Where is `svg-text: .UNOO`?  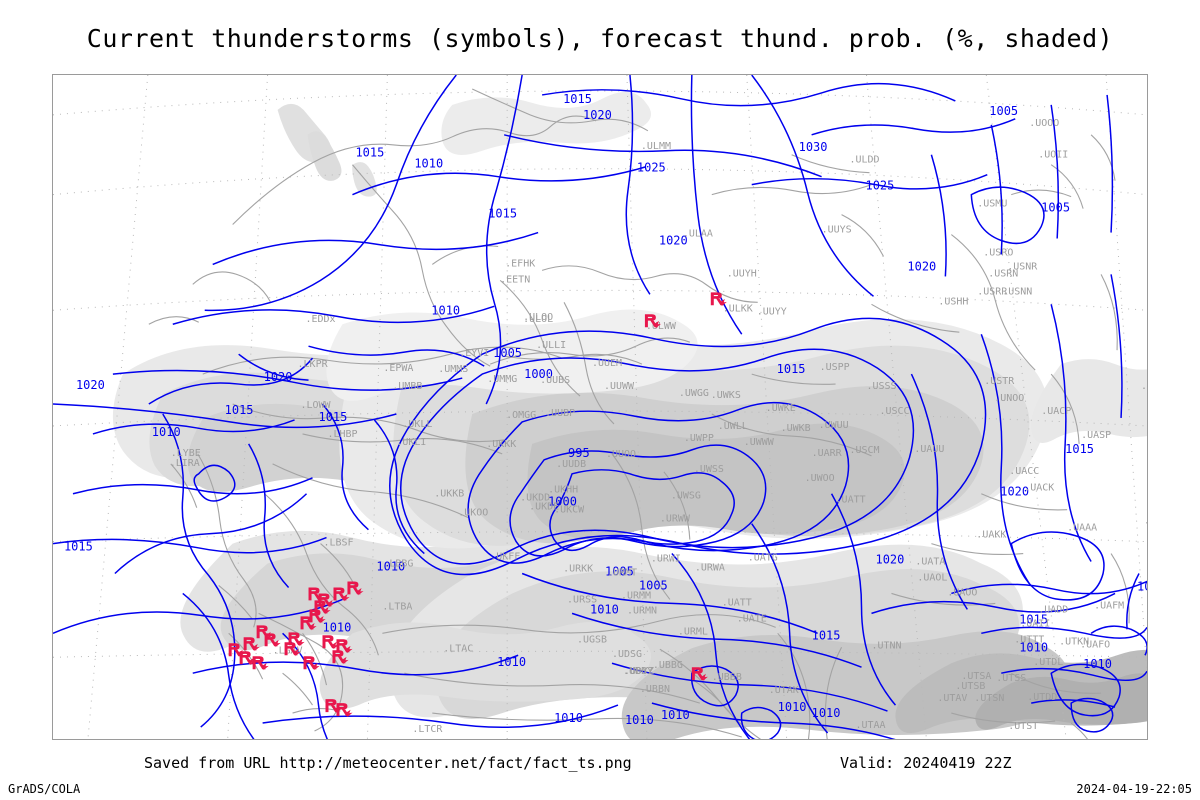
svg-text: .UNOO is located at coordinates (1009, 398).